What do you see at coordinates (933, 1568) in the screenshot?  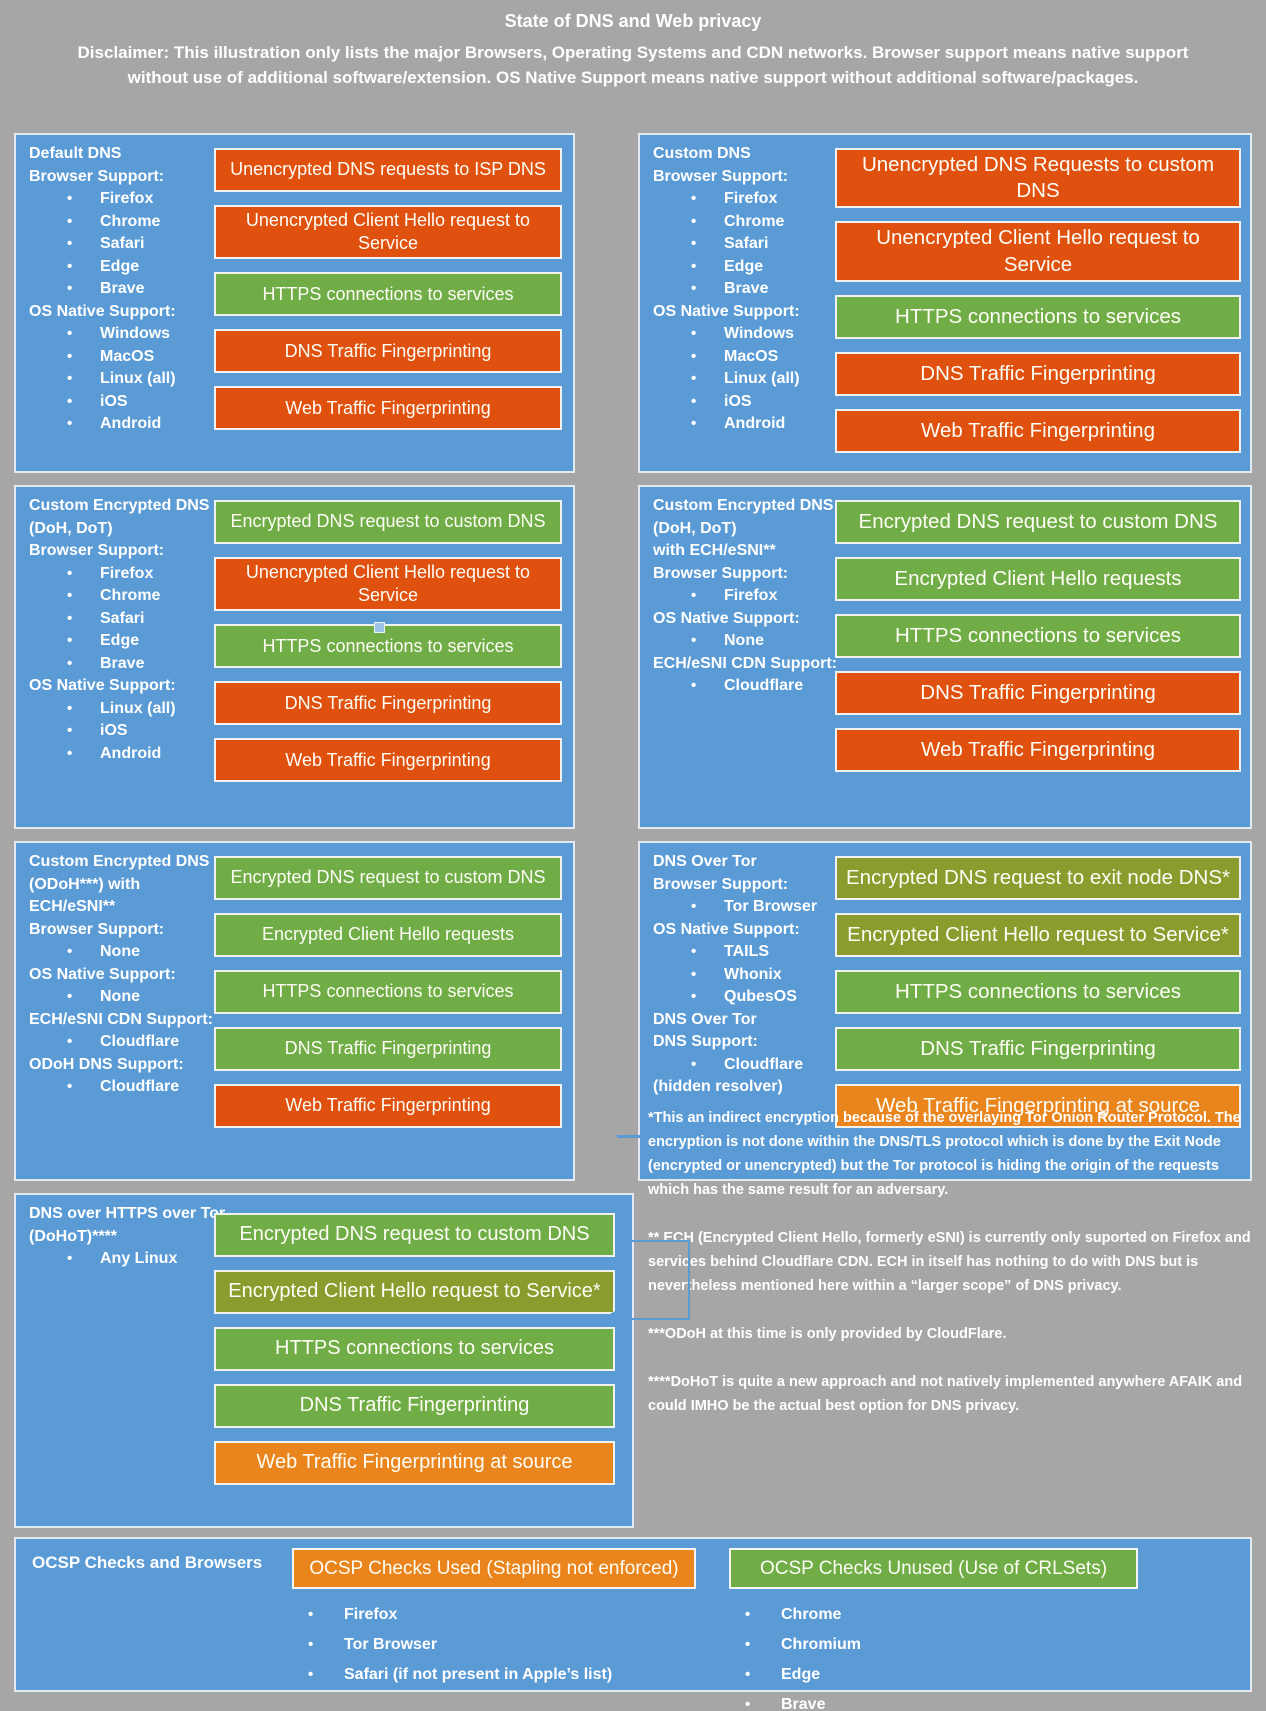 I see `ocsp-unused-header: OCSP Checks Unused (Use of CRLSets)` at bounding box center [933, 1568].